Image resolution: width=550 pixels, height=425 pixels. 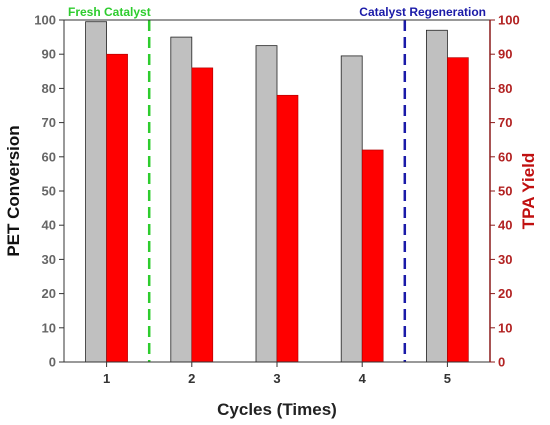 I want to click on y2-tick-label-20: 20, so click(x=505, y=293).